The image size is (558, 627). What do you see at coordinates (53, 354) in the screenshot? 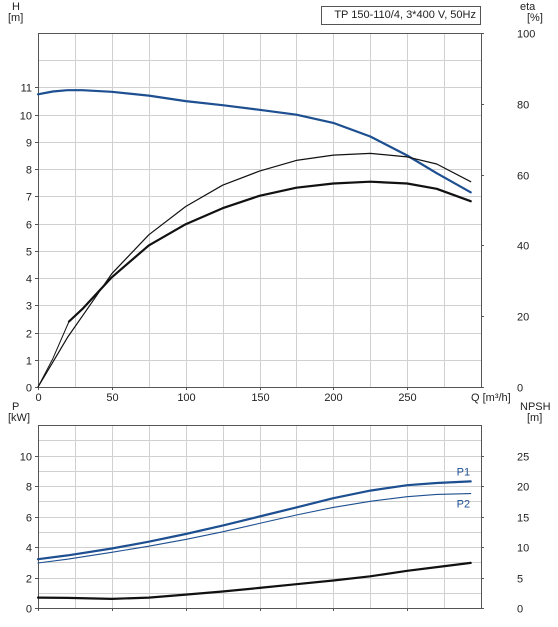
I see `chart1-series-eta-start` at bounding box center [53, 354].